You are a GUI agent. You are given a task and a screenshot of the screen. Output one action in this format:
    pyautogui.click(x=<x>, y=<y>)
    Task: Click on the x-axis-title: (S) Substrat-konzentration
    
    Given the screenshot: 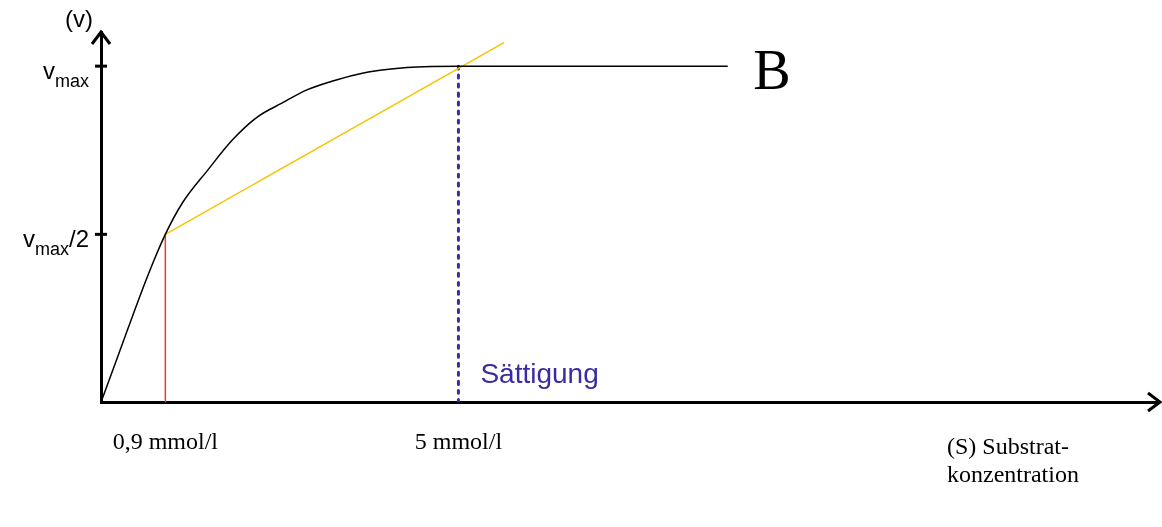 What is the action you would take?
    pyautogui.click(x=1013, y=460)
    